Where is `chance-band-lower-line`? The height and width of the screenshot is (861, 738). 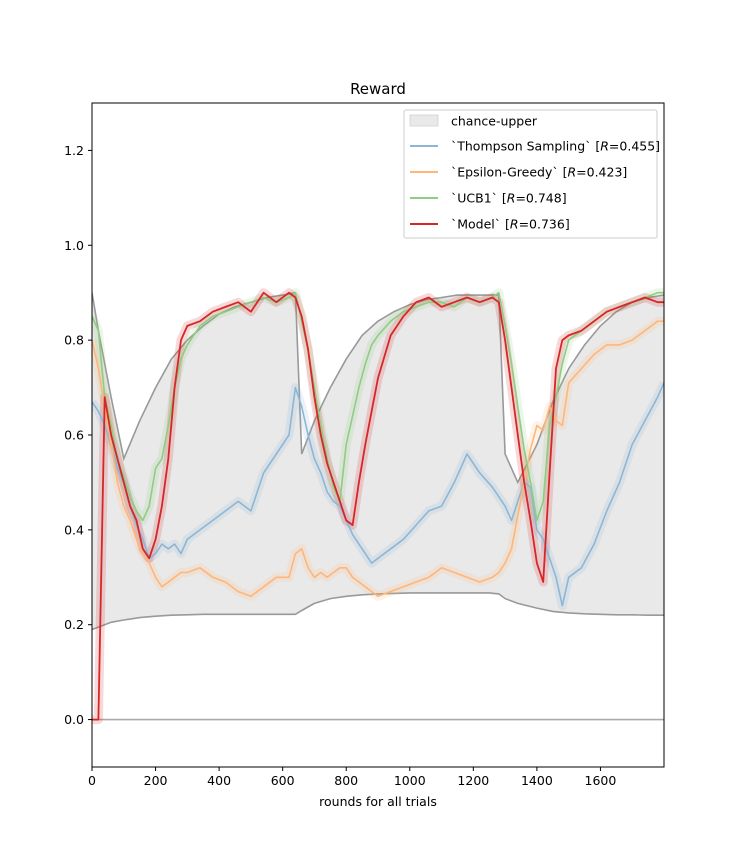
chance-band-lower-line is located at coordinates (378, 611).